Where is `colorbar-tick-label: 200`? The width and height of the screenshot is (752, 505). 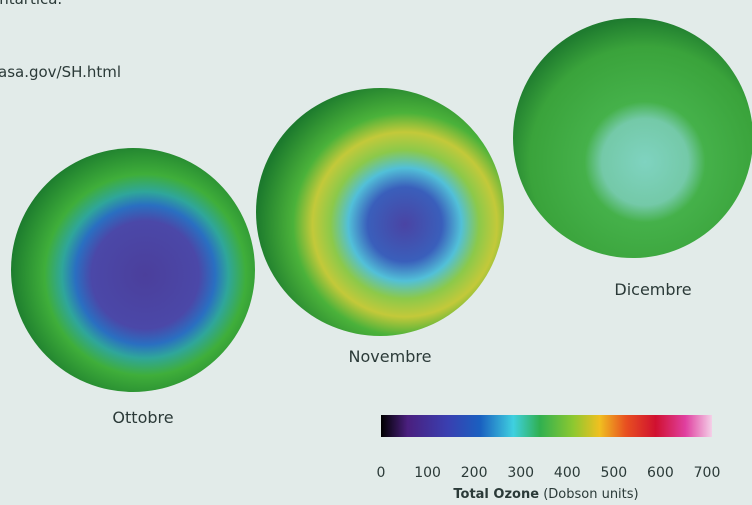 colorbar-tick-label: 200 is located at coordinates (474, 473).